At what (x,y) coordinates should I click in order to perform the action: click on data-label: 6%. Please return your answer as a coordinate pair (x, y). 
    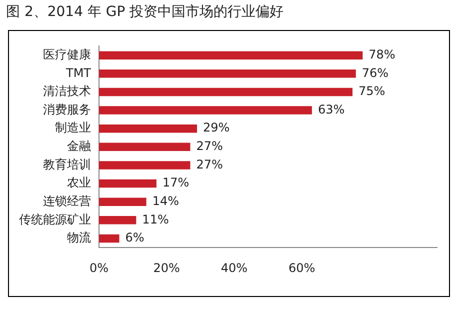
    Looking at the image, I should click on (134, 237).